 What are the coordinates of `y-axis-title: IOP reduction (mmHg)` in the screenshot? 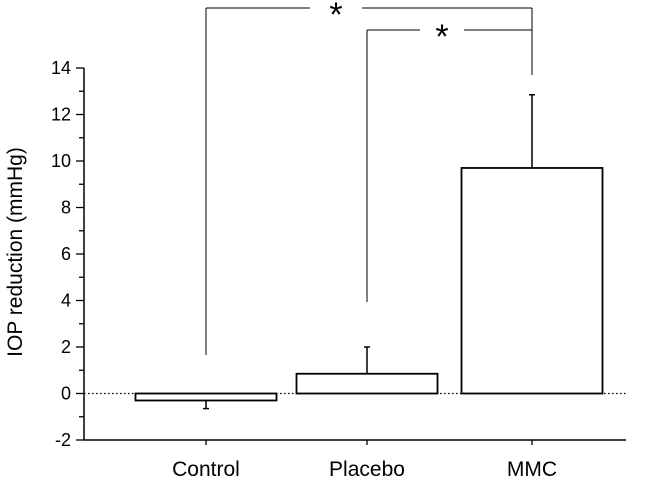 It's located at (15, 252).